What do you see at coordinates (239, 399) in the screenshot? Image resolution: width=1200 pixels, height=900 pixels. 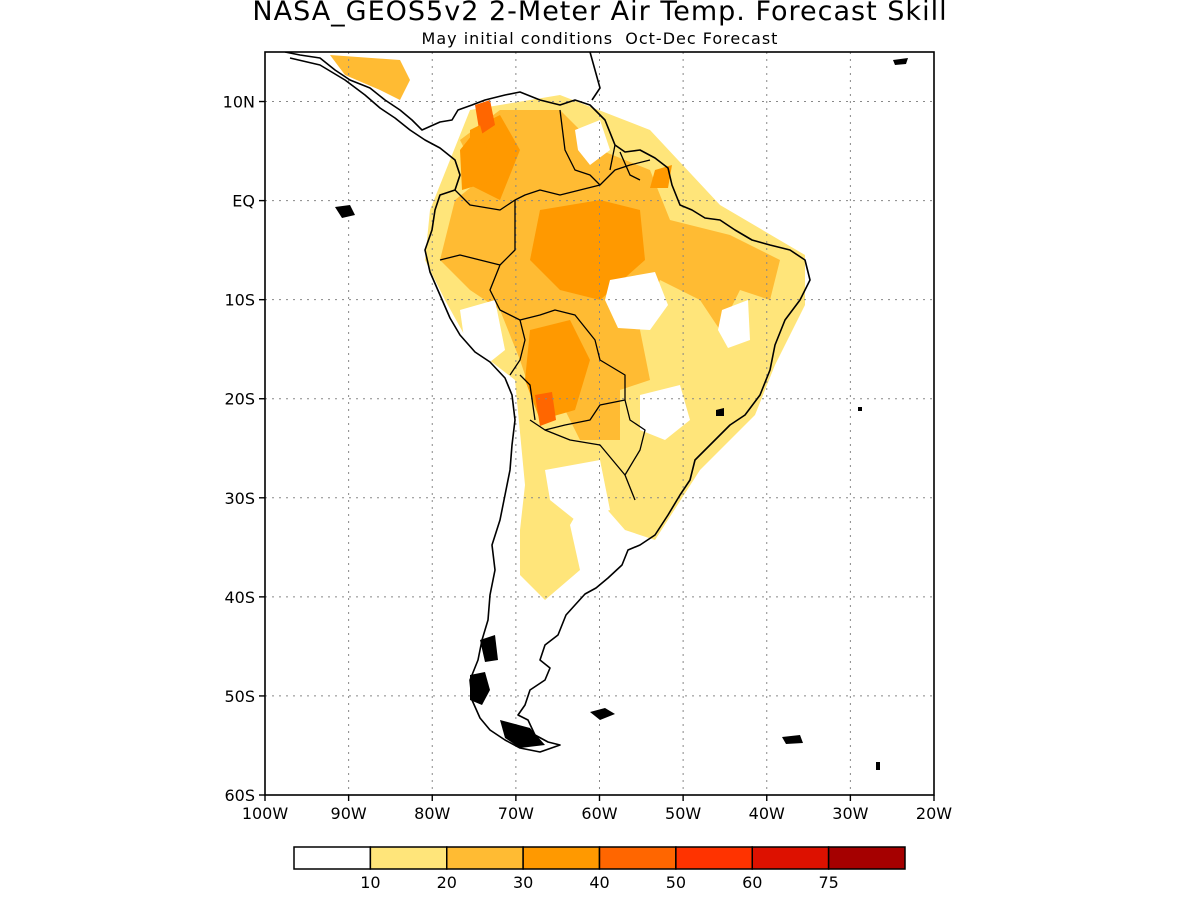 I see `lat-tick-label: 20S` at bounding box center [239, 399].